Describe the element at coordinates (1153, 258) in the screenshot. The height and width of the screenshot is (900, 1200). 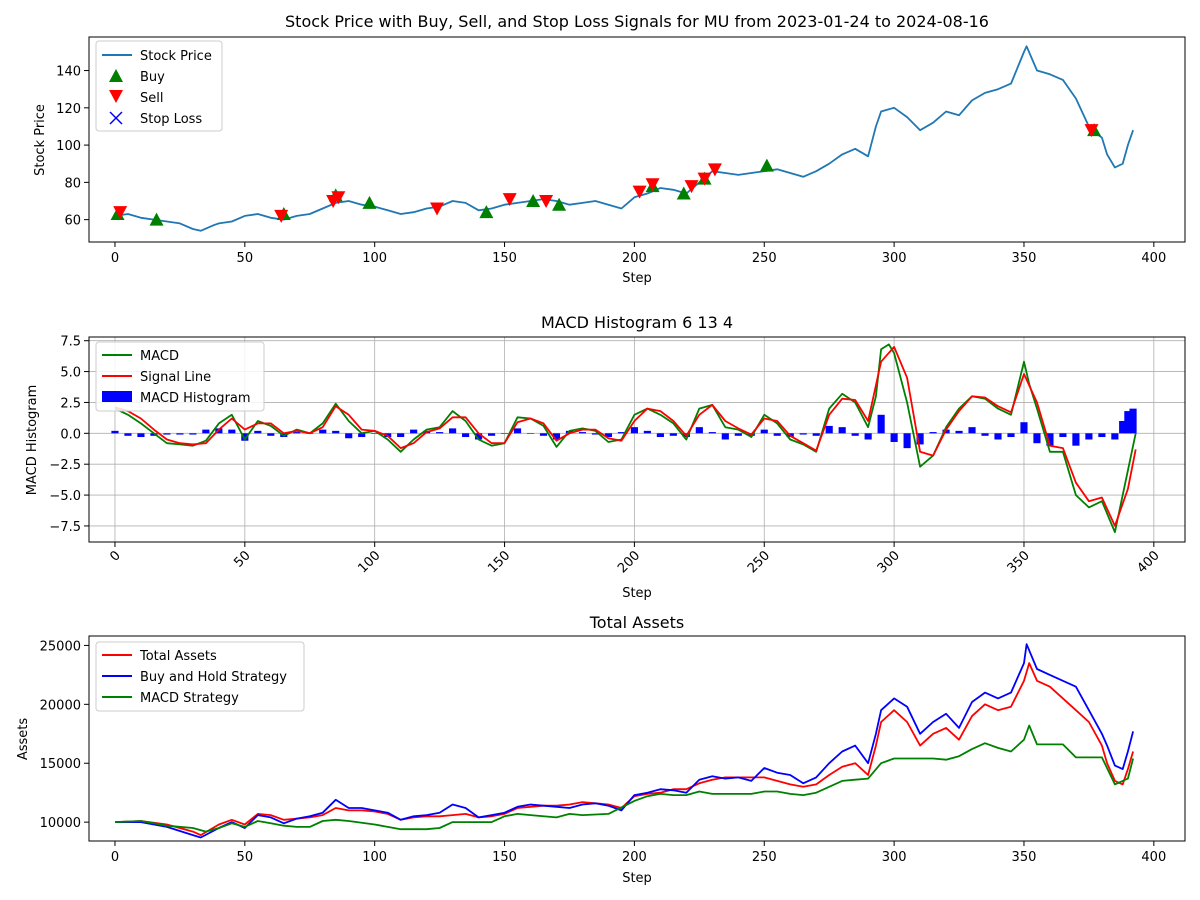
I see `x-tick-label: 400` at that location.